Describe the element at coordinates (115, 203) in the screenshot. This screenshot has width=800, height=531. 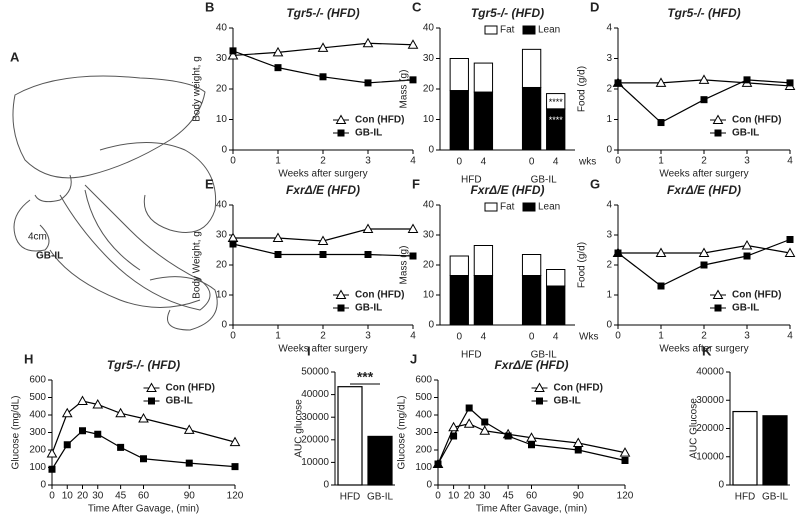
I see `anatomy-diagram` at that location.